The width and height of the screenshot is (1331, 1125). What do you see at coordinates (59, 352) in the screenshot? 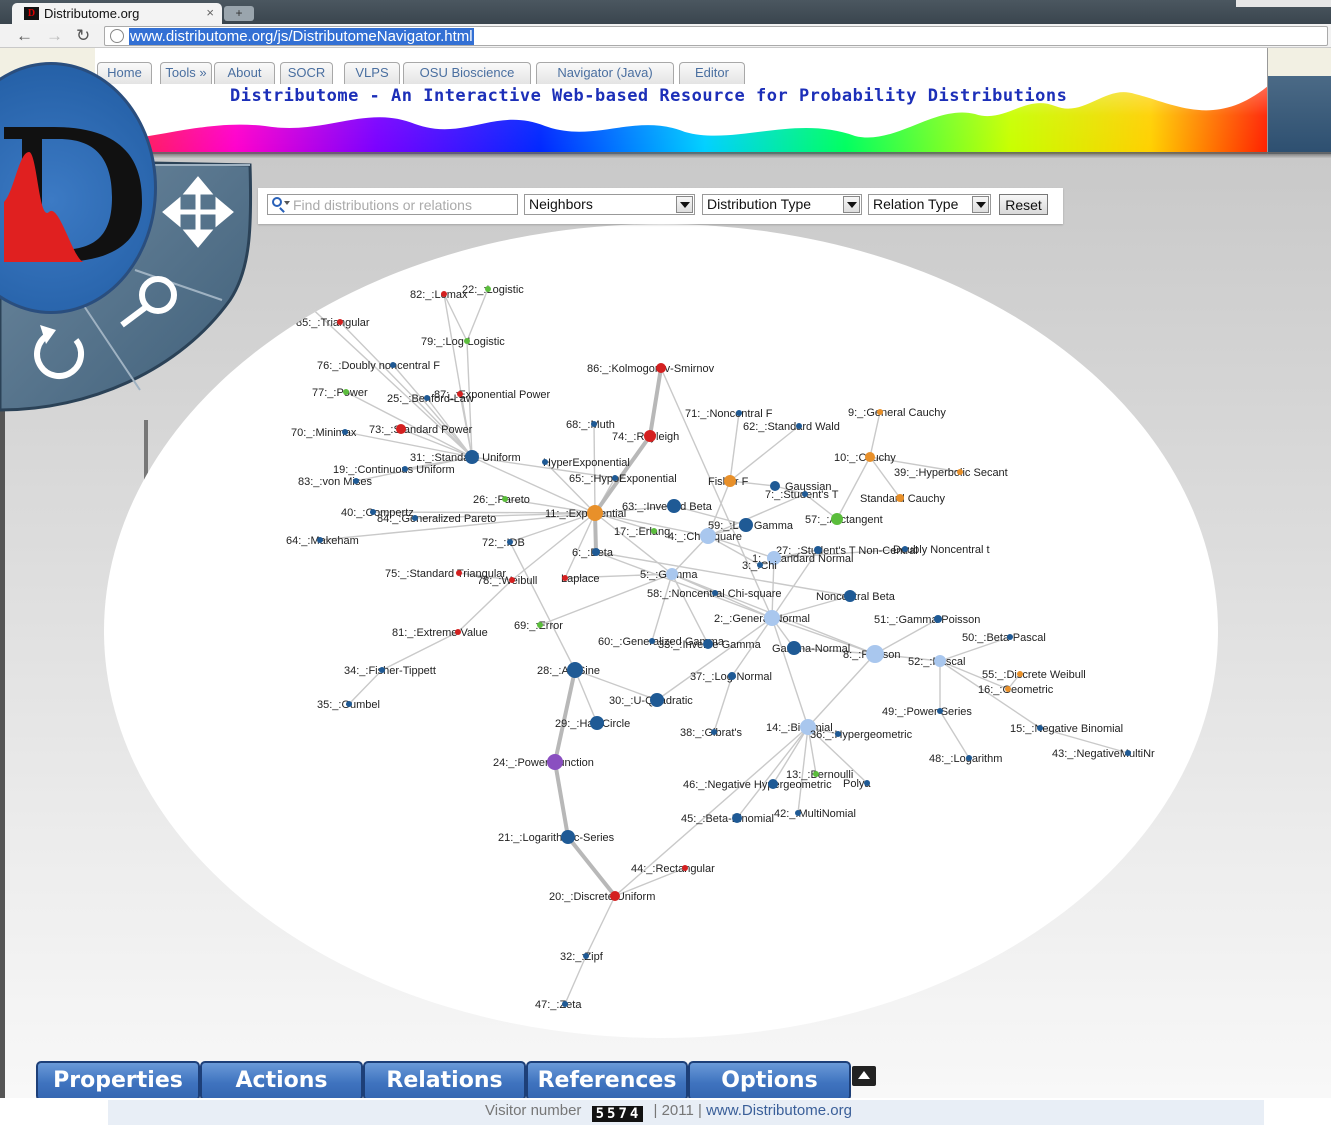
I see `rotate-icon` at bounding box center [59, 352].